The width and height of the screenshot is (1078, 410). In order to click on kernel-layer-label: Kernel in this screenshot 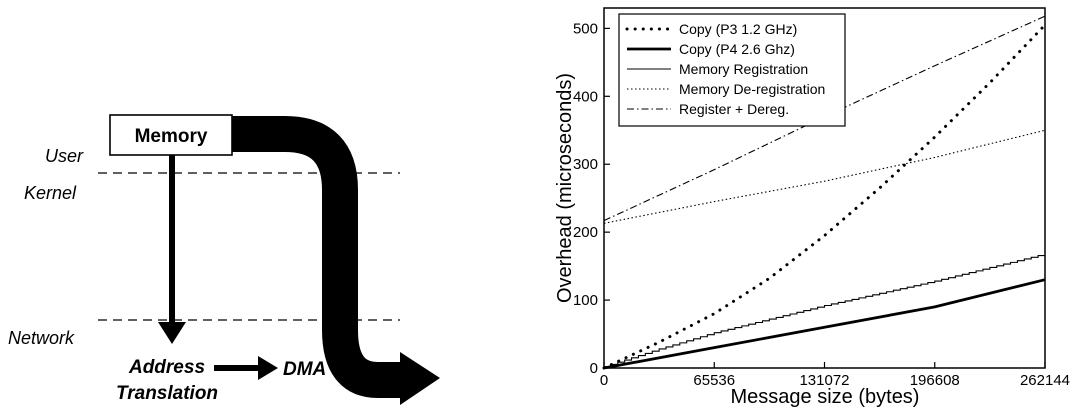, I will do `click(50, 193)`.